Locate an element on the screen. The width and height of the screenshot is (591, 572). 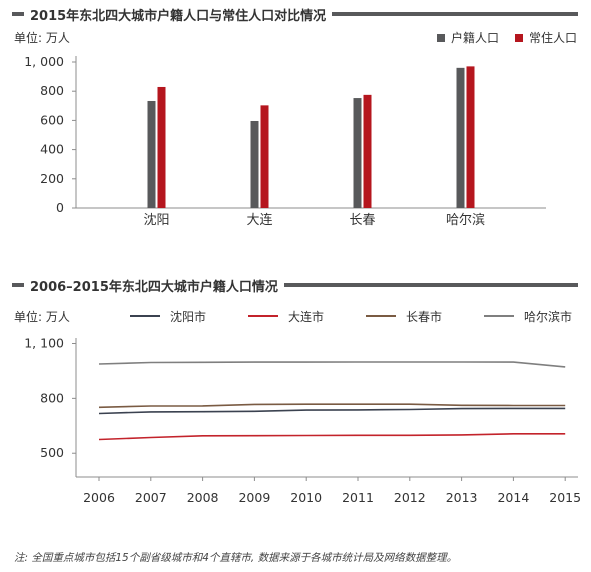
bar-chart-y-tick-label: 1, 000 is located at coordinates (44, 61).